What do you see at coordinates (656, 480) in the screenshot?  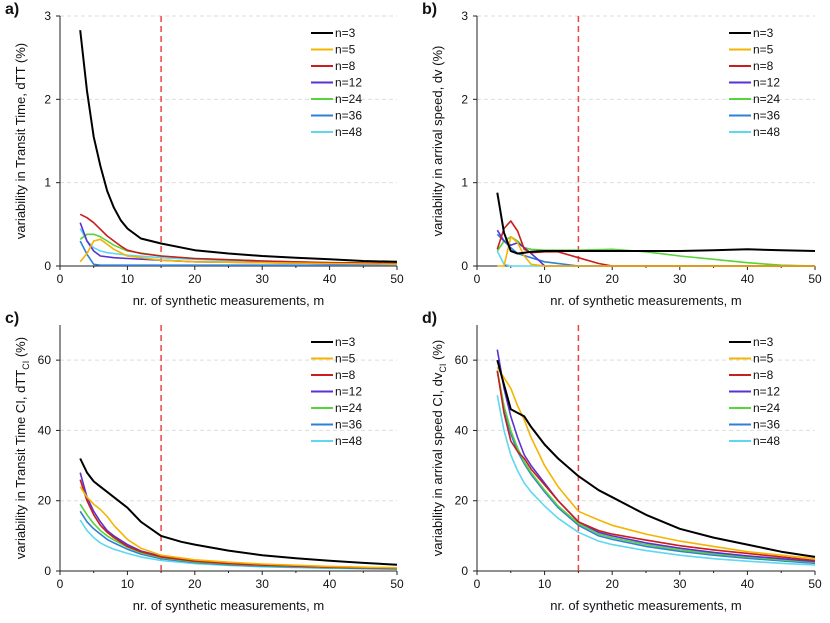 I see `series-line-n48` at bounding box center [656, 480].